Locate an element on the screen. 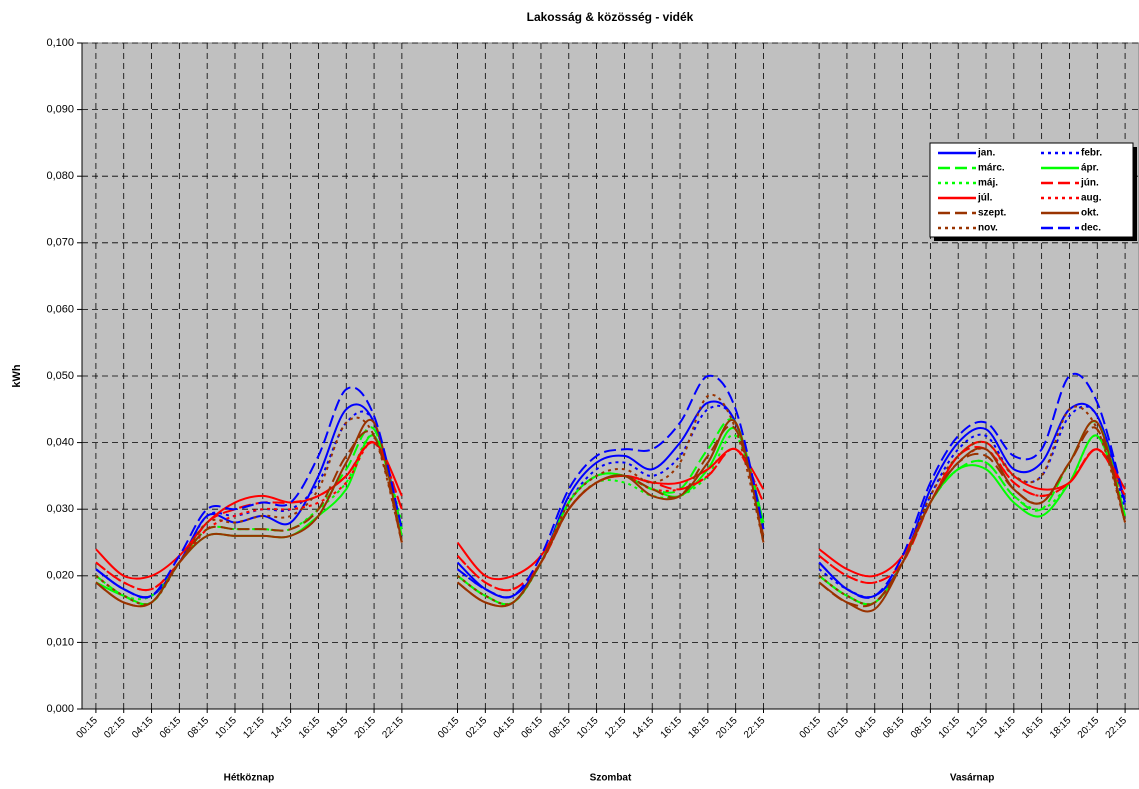 The width and height of the screenshot is (1139, 789). legend-label: okt. is located at coordinates (1090, 213).